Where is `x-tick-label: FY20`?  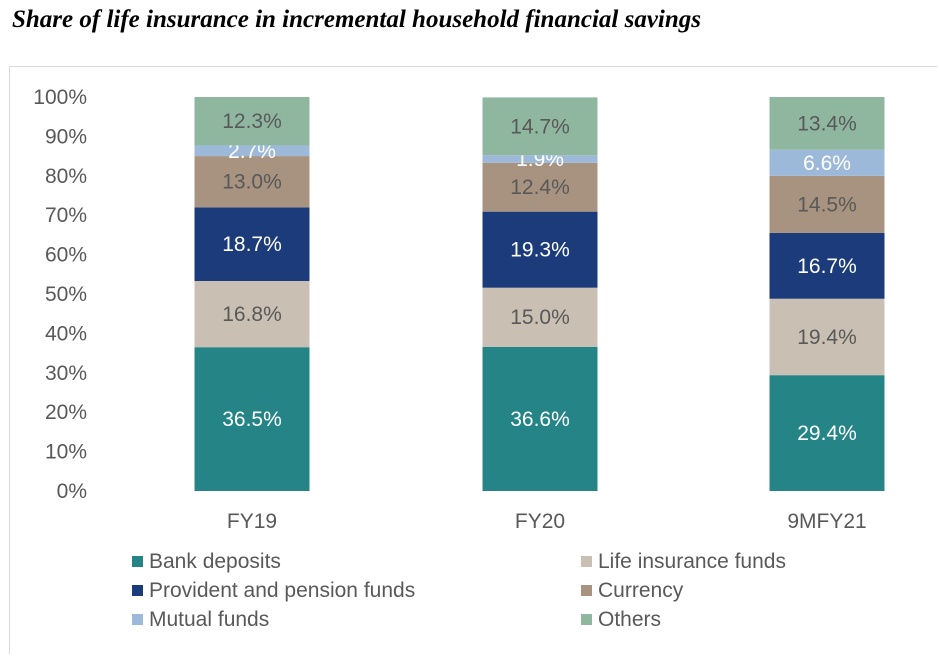 x-tick-label: FY20 is located at coordinates (540, 521).